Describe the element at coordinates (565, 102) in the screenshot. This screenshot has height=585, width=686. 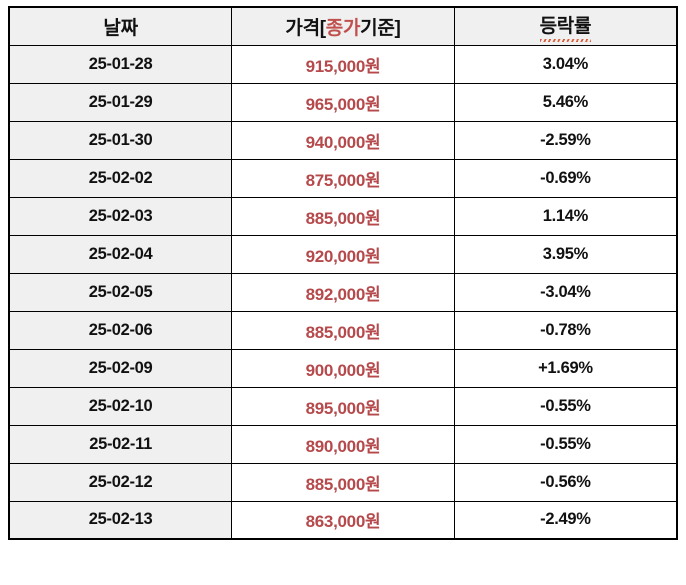
I see `cell-change: 5.46%` at that location.